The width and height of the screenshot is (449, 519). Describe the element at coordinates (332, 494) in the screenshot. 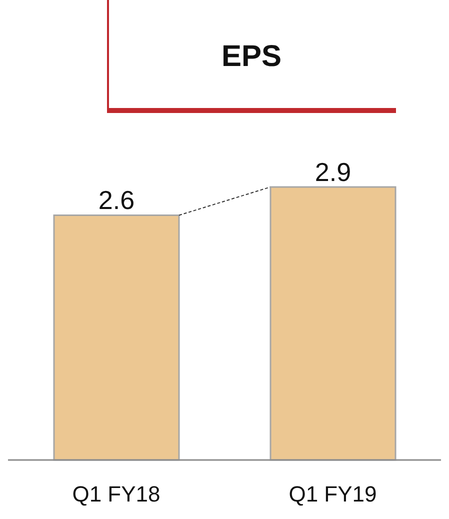

I see `x-tick-label: Q1 FY19` at that location.